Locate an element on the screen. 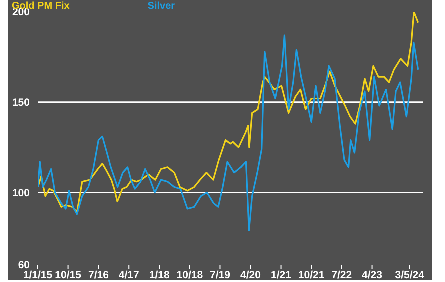 The width and height of the screenshot is (445, 282). x-tick-label: 4/17 is located at coordinates (129, 275).